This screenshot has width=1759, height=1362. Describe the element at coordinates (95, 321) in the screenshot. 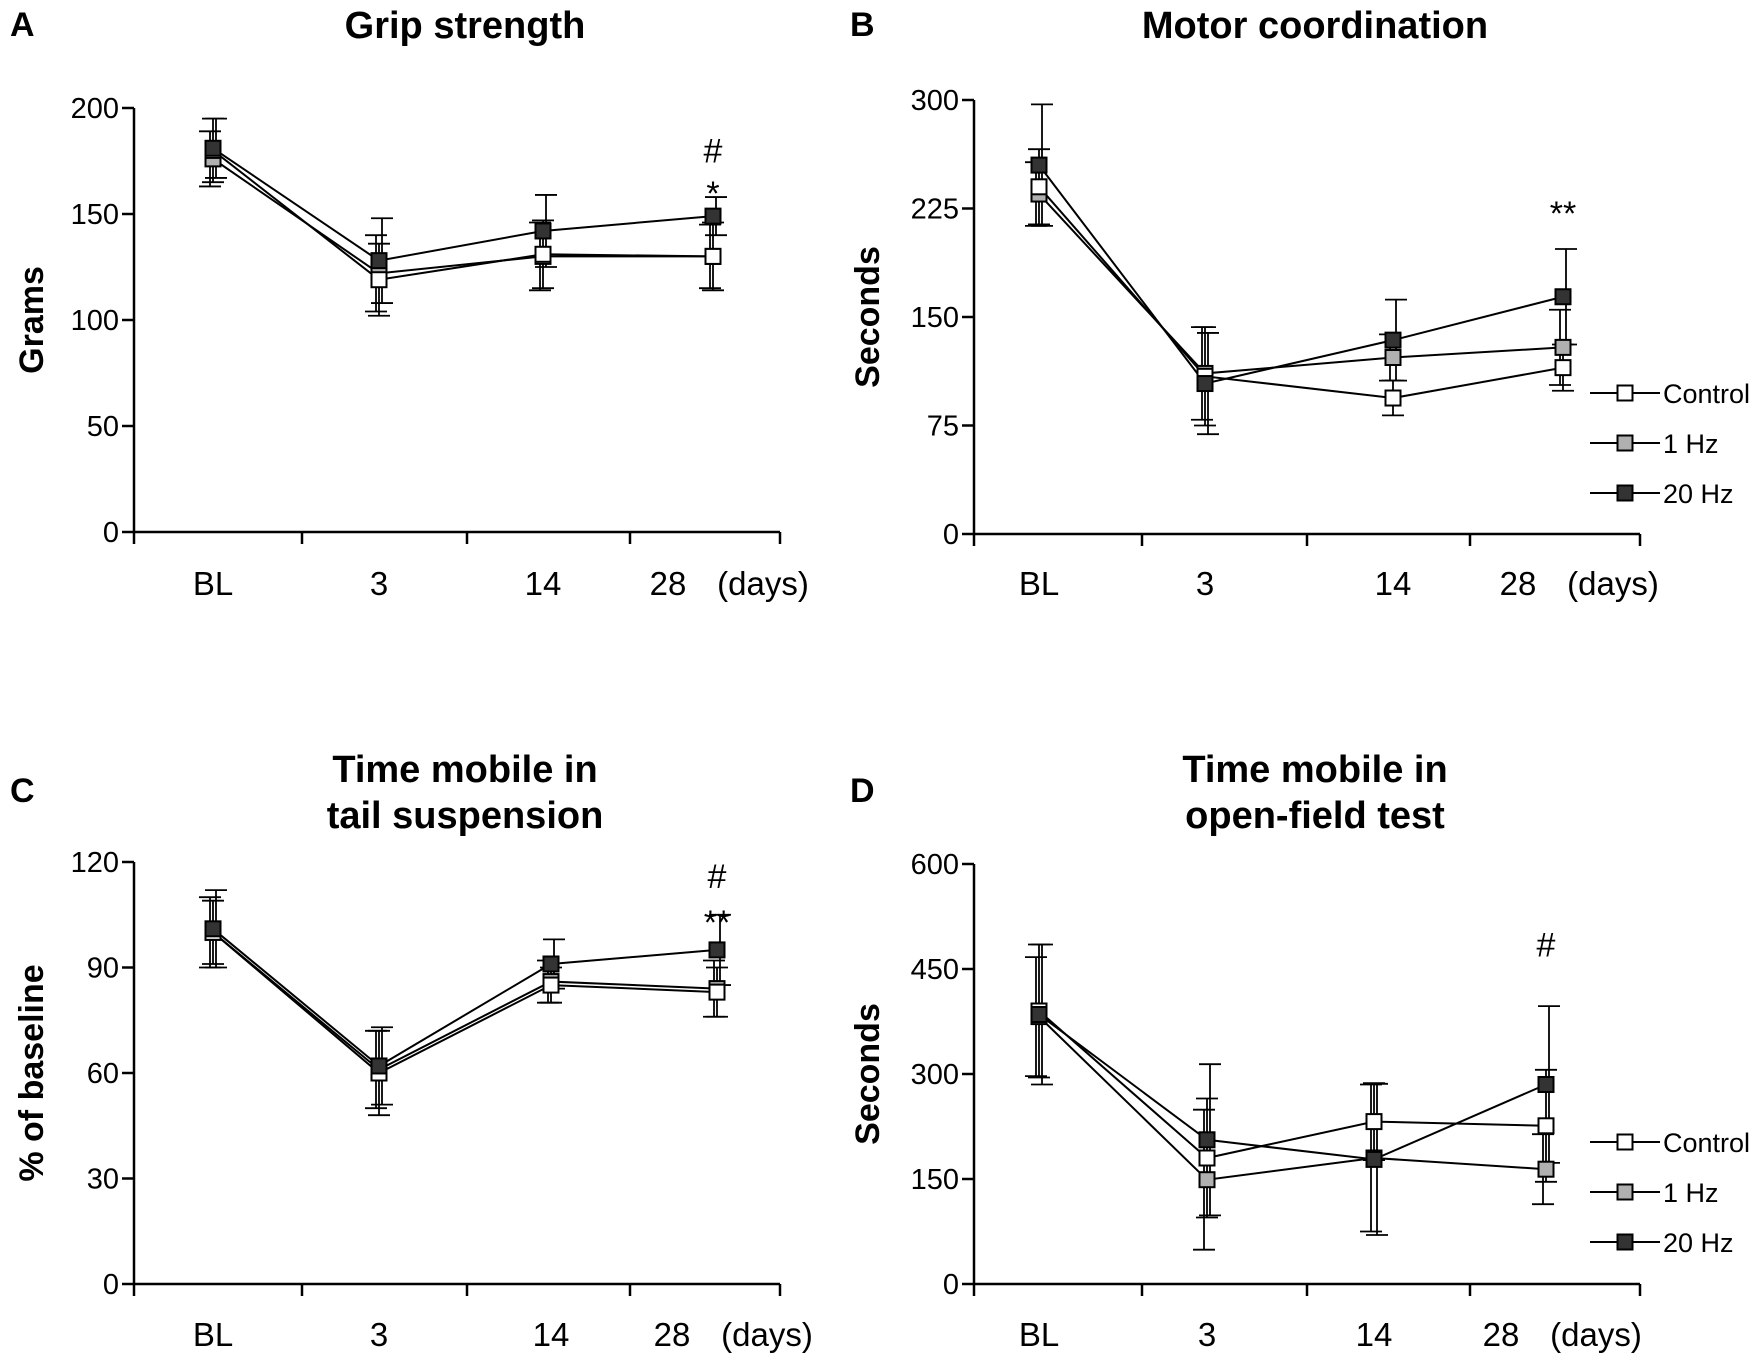

I see `y-tick-label: 100` at that location.